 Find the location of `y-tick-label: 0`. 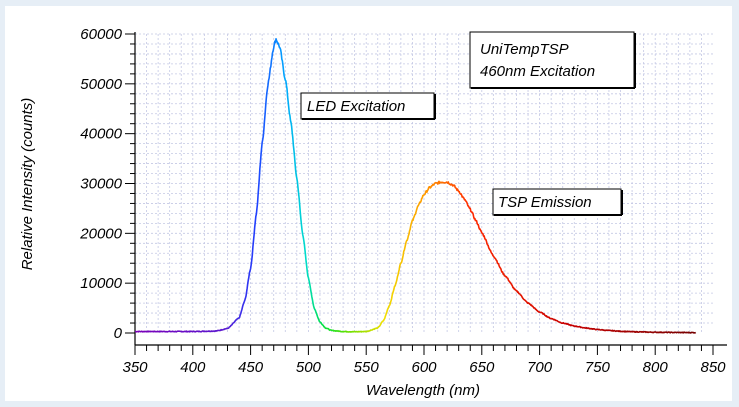

y-tick-label: 0 is located at coordinates (118, 333).